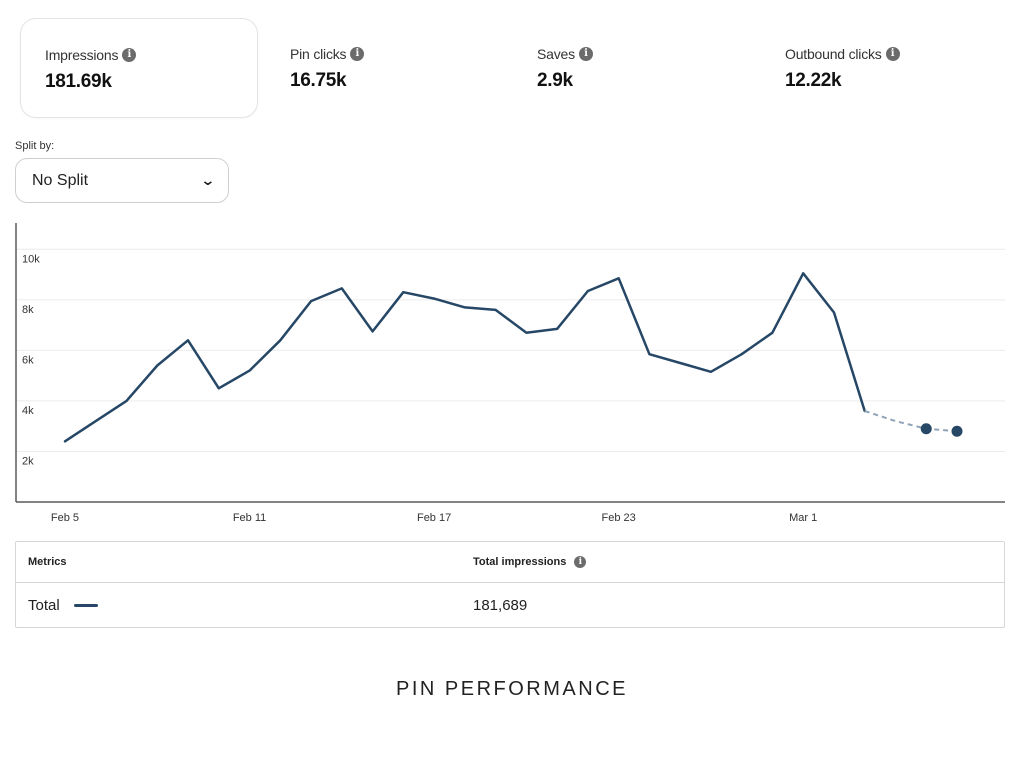  I want to click on legend-swatch, so click(85, 605).